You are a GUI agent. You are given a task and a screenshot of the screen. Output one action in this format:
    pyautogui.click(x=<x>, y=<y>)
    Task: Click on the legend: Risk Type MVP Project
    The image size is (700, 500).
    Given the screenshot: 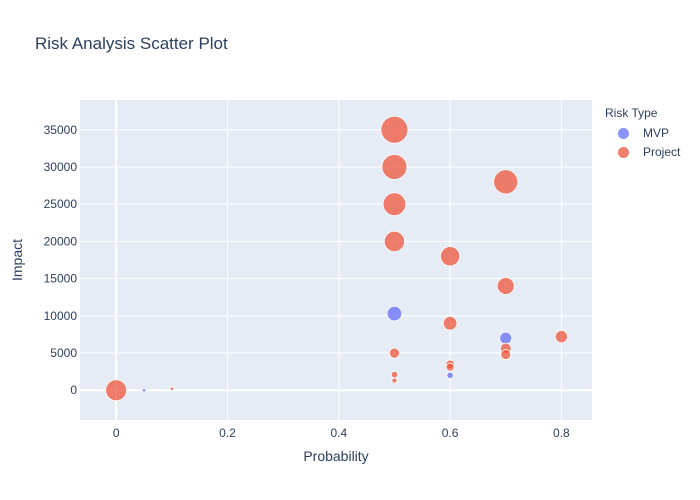 What is the action you would take?
    pyautogui.click(x=642, y=133)
    